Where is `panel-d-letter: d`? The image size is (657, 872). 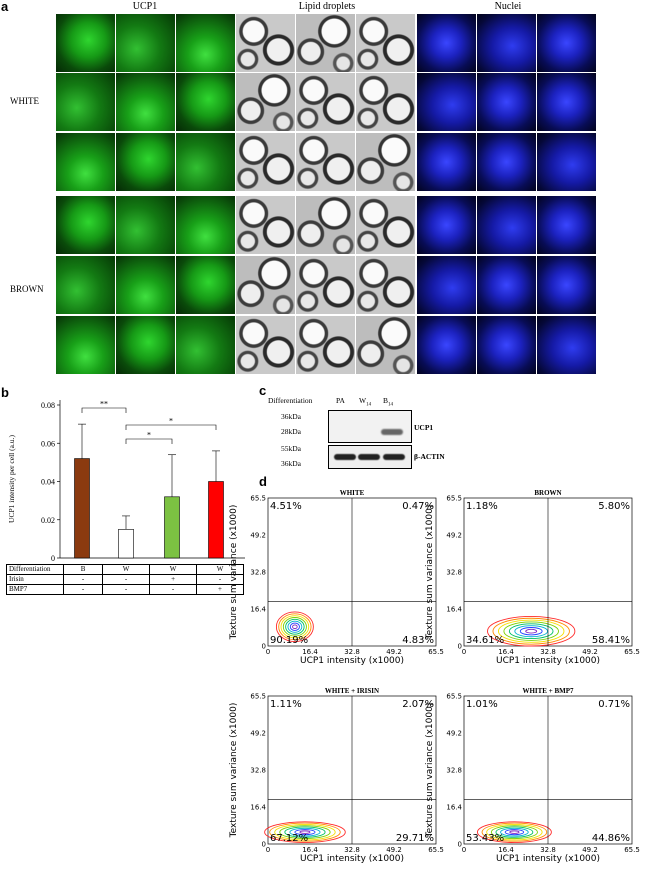 panel-d-letter: d is located at coordinates (263, 481).